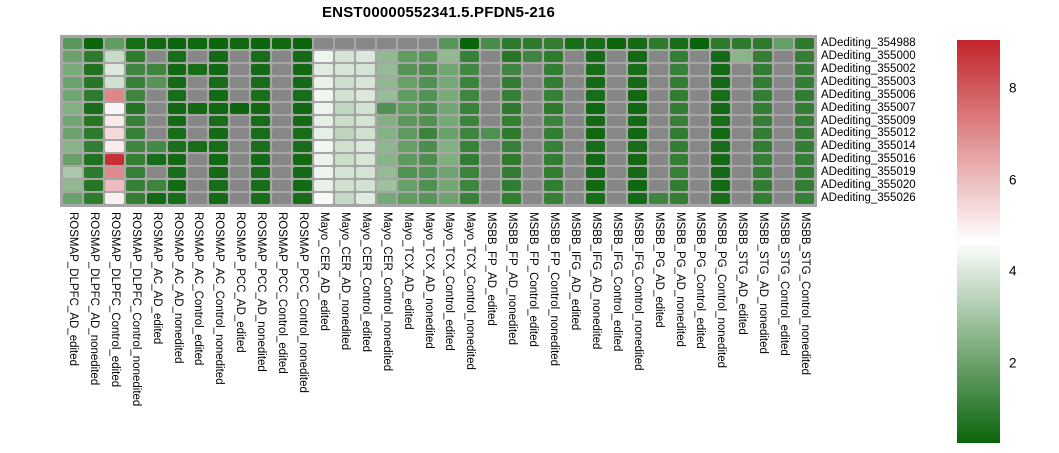  Describe the element at coordinates (784, 284) in the screenshot. I see `column-label: MSBB_STG_Control_edited` at that location.